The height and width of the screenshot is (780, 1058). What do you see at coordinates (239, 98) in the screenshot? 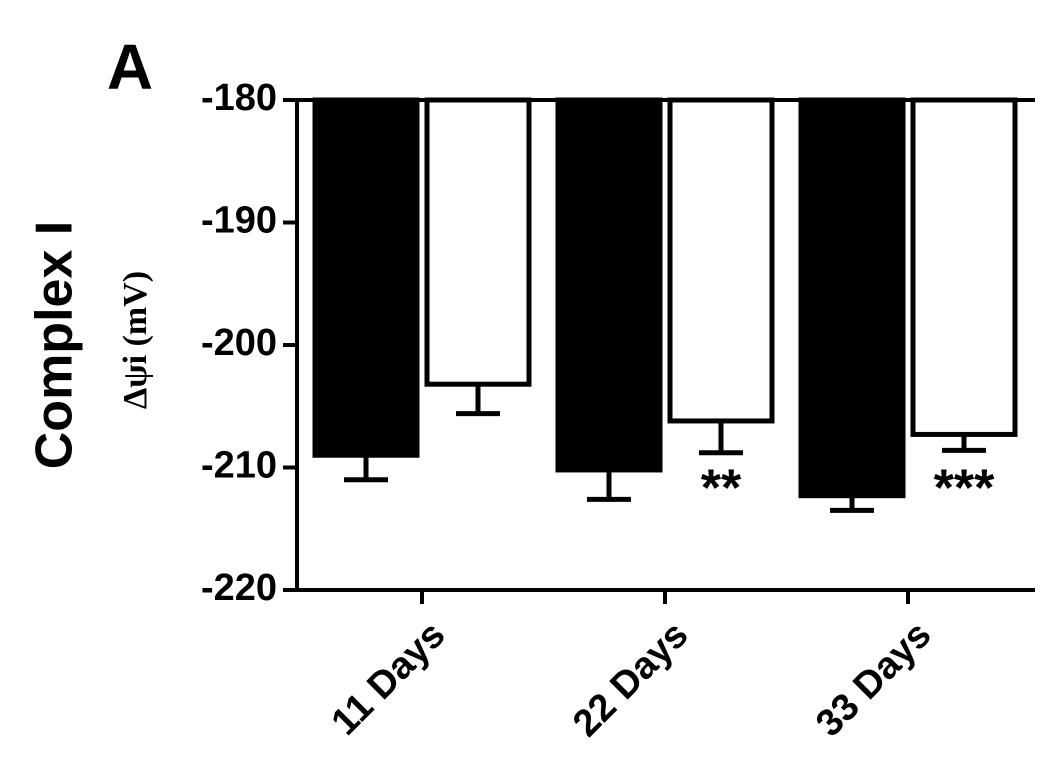
I see `y-tick-label: -180` at bounding box center [239, 98].